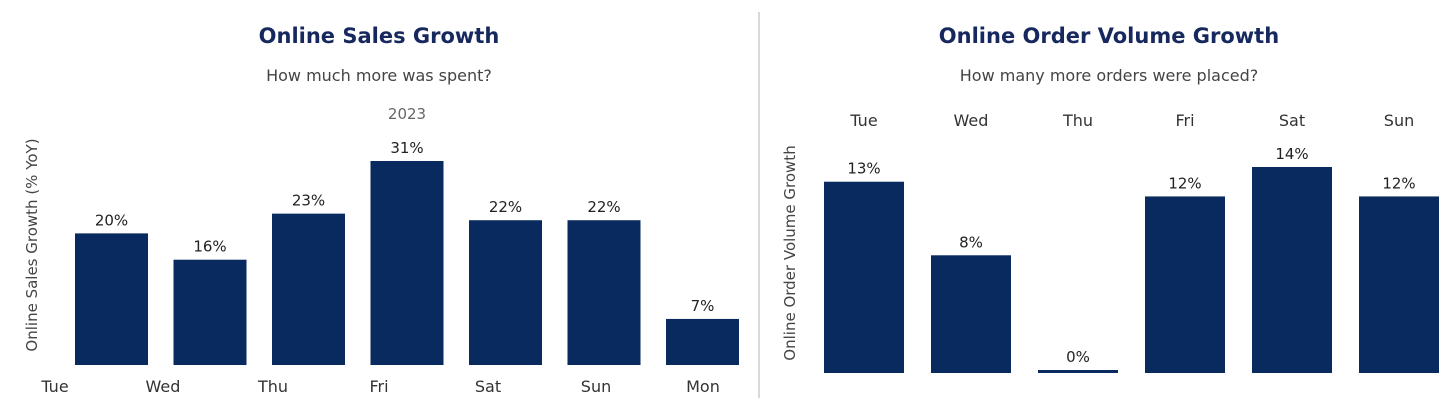 The width and height of the screenshot is (1456, 411). I want to click on category-label: Mon, so click(703, 386).